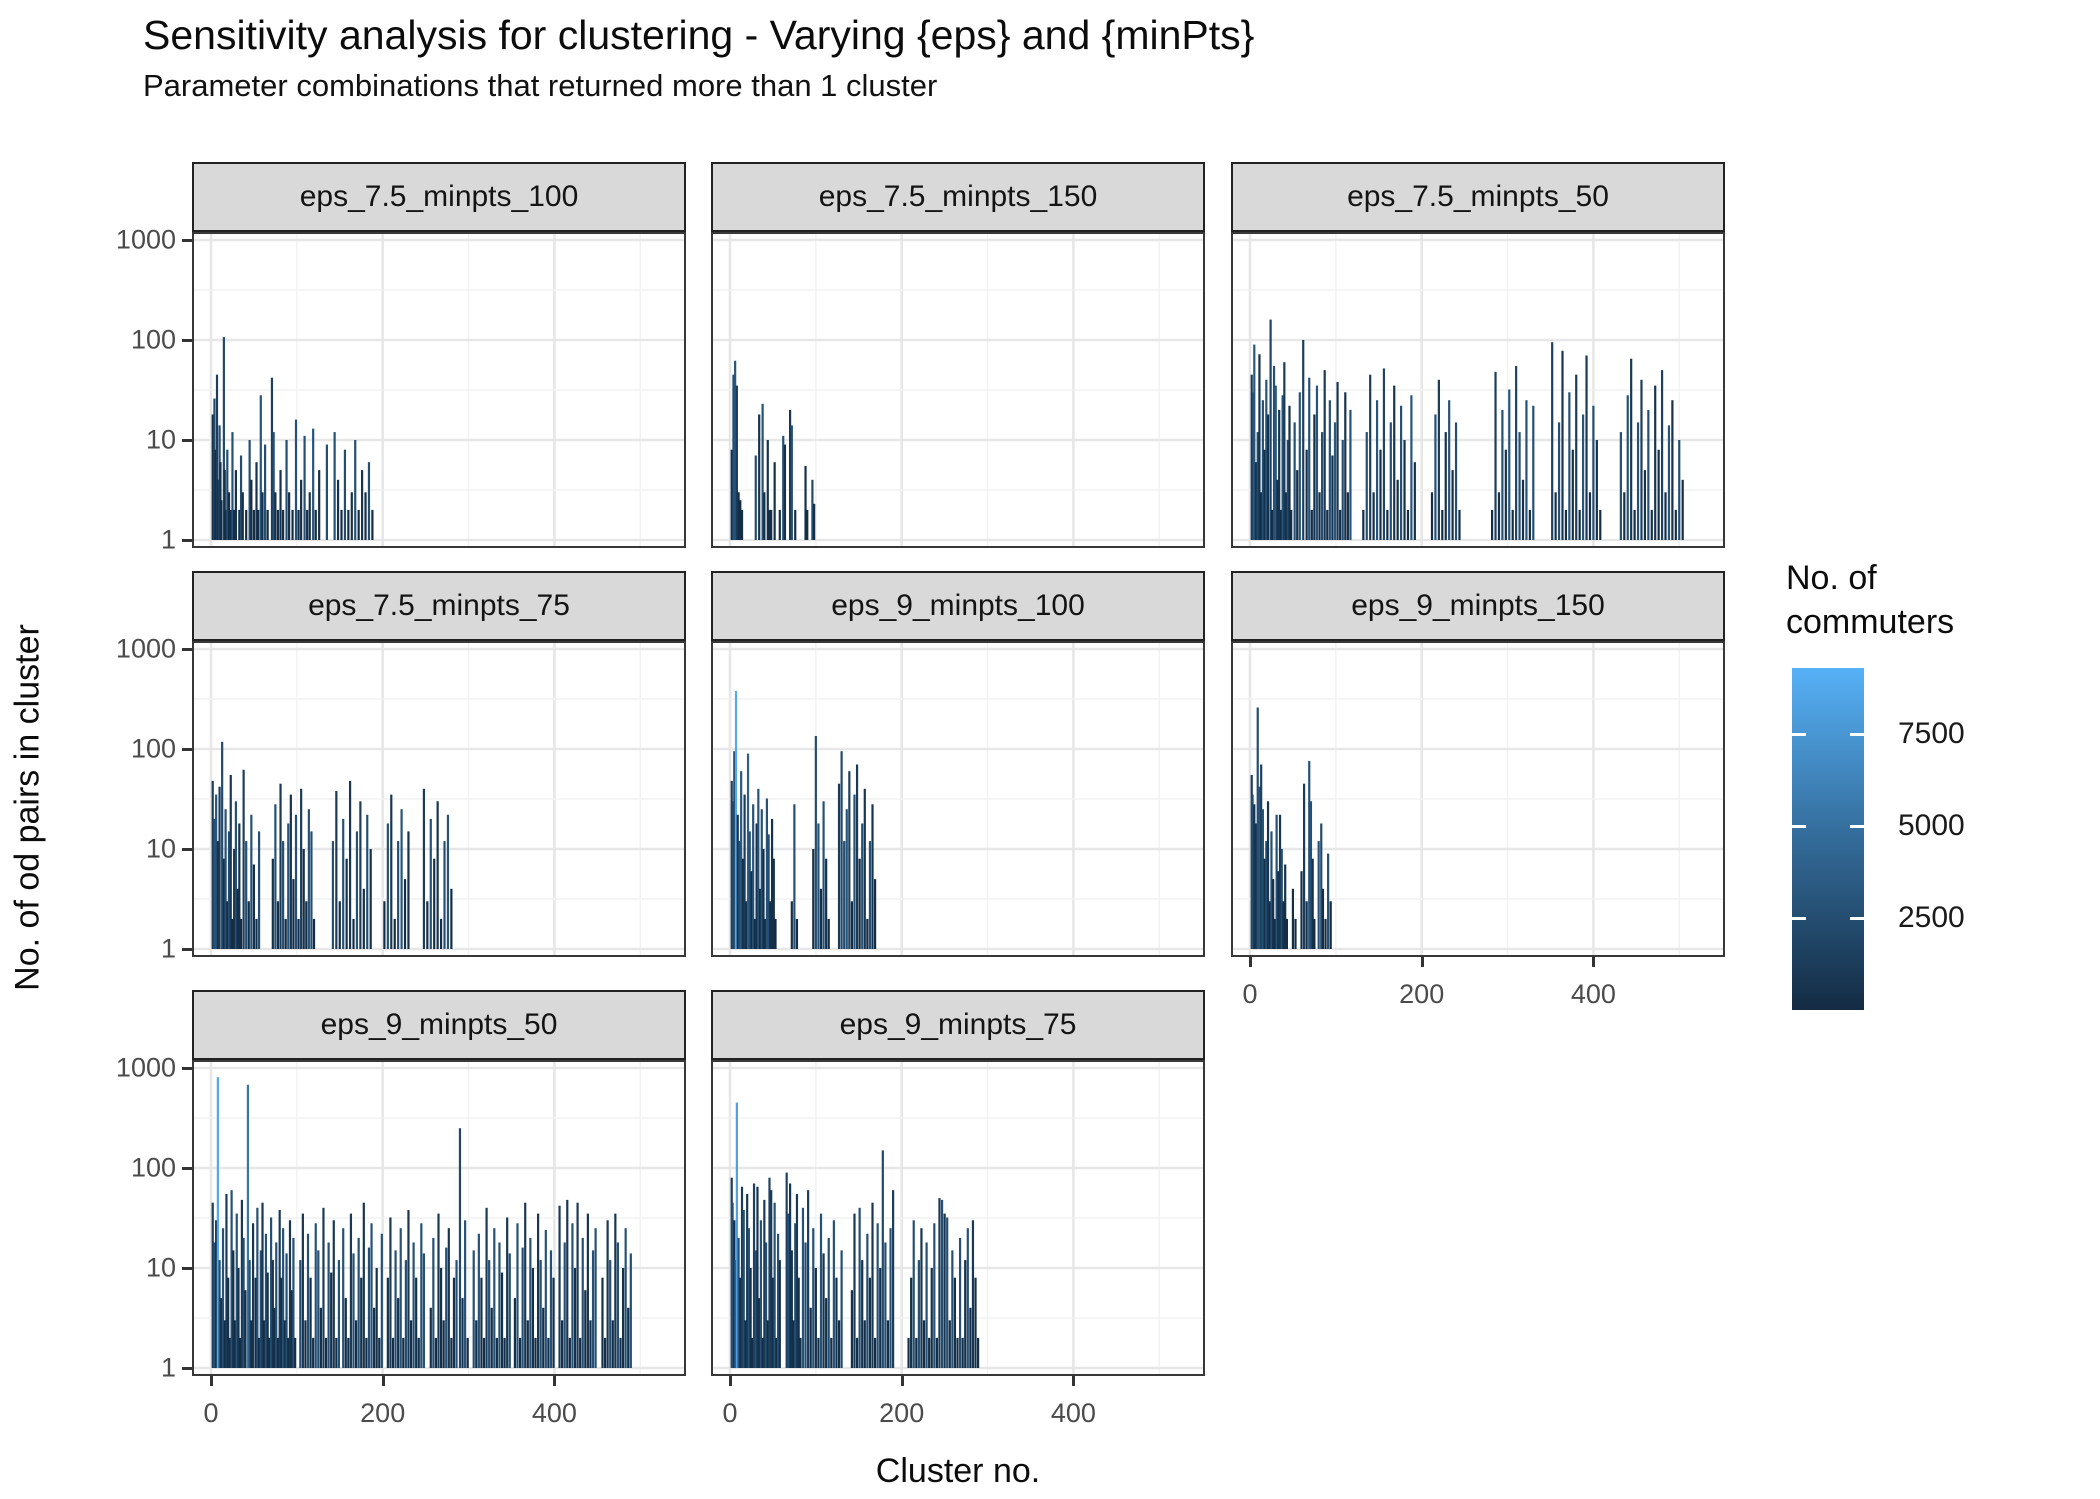  Describe the element at coordinates (554, 1413) in the screenshot. I see `x-tick-label: 400` at that location.